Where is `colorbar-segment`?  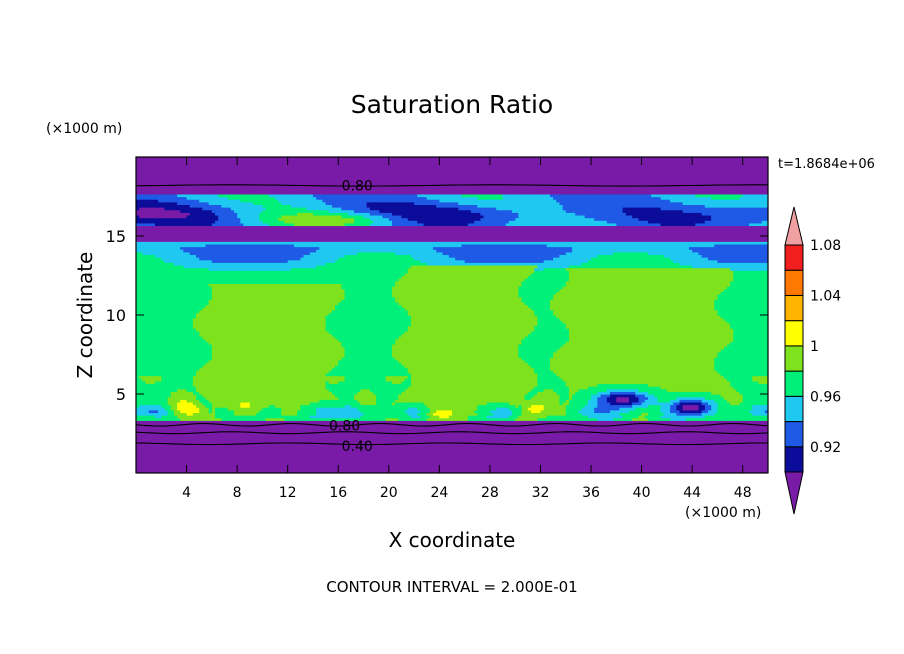 colorbar-segment is located at coordinates (794, 434).